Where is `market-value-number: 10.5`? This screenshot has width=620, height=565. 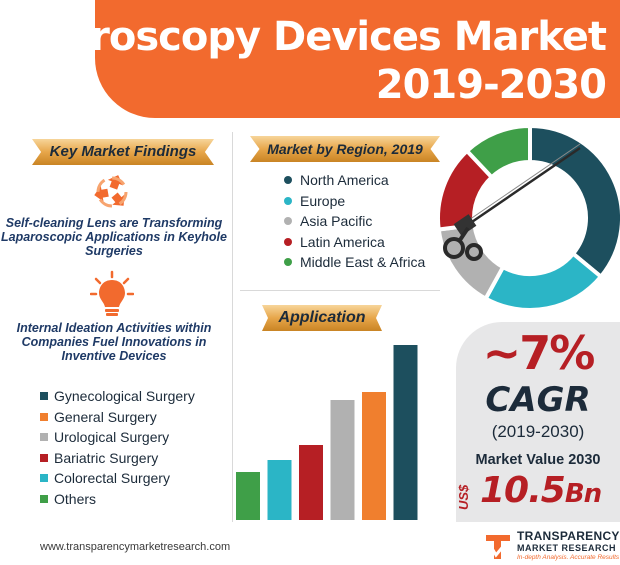
market-value-number: 10.5 is located at coordinates (523, 490).